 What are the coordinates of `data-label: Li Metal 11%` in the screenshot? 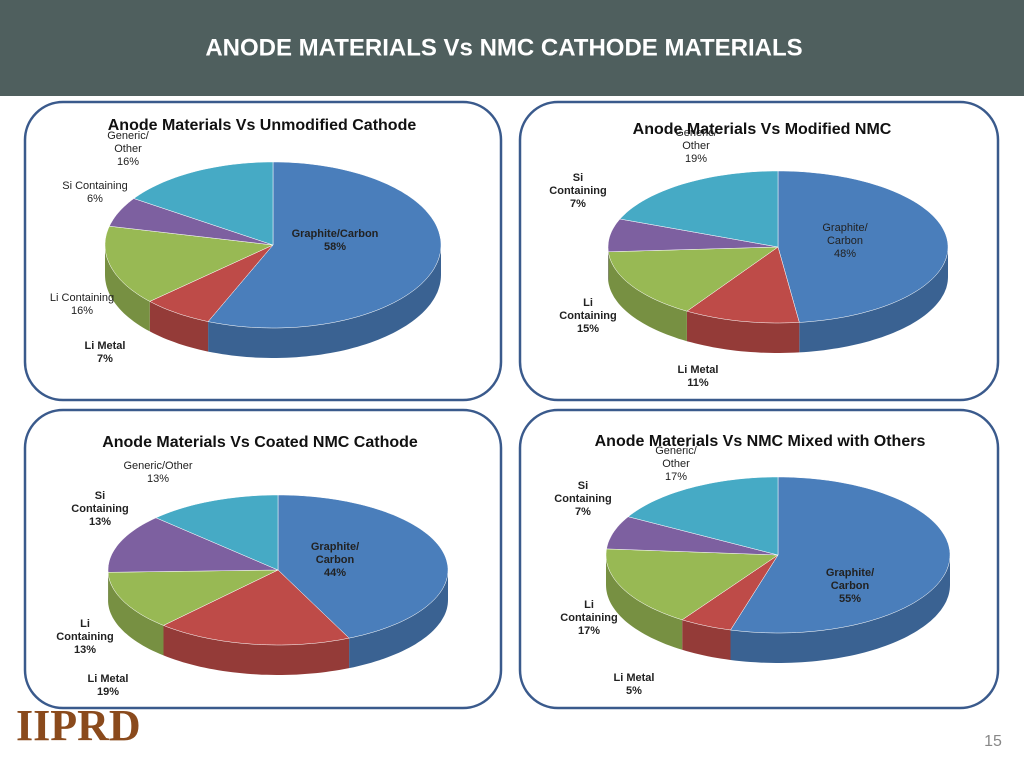 It's located at (698, 377).